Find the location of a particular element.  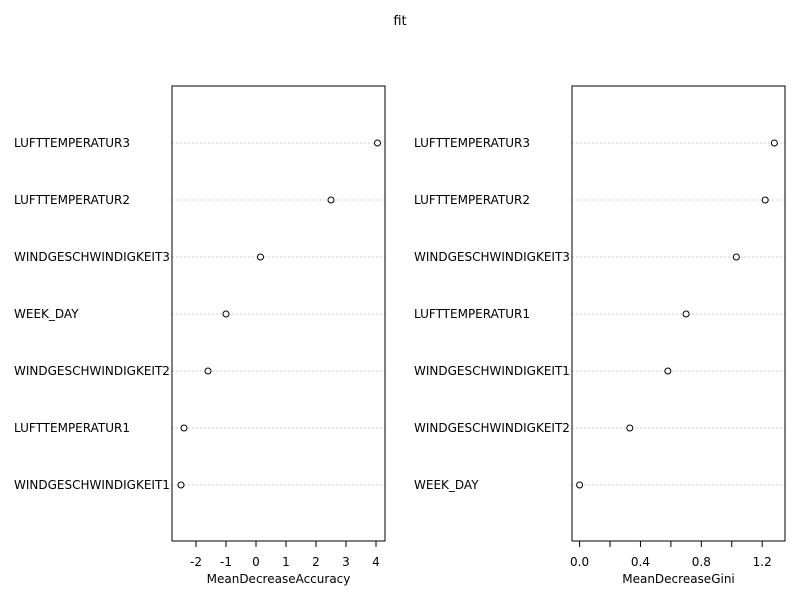

x-tick-label: 1 is located at coordinates (286, 562).